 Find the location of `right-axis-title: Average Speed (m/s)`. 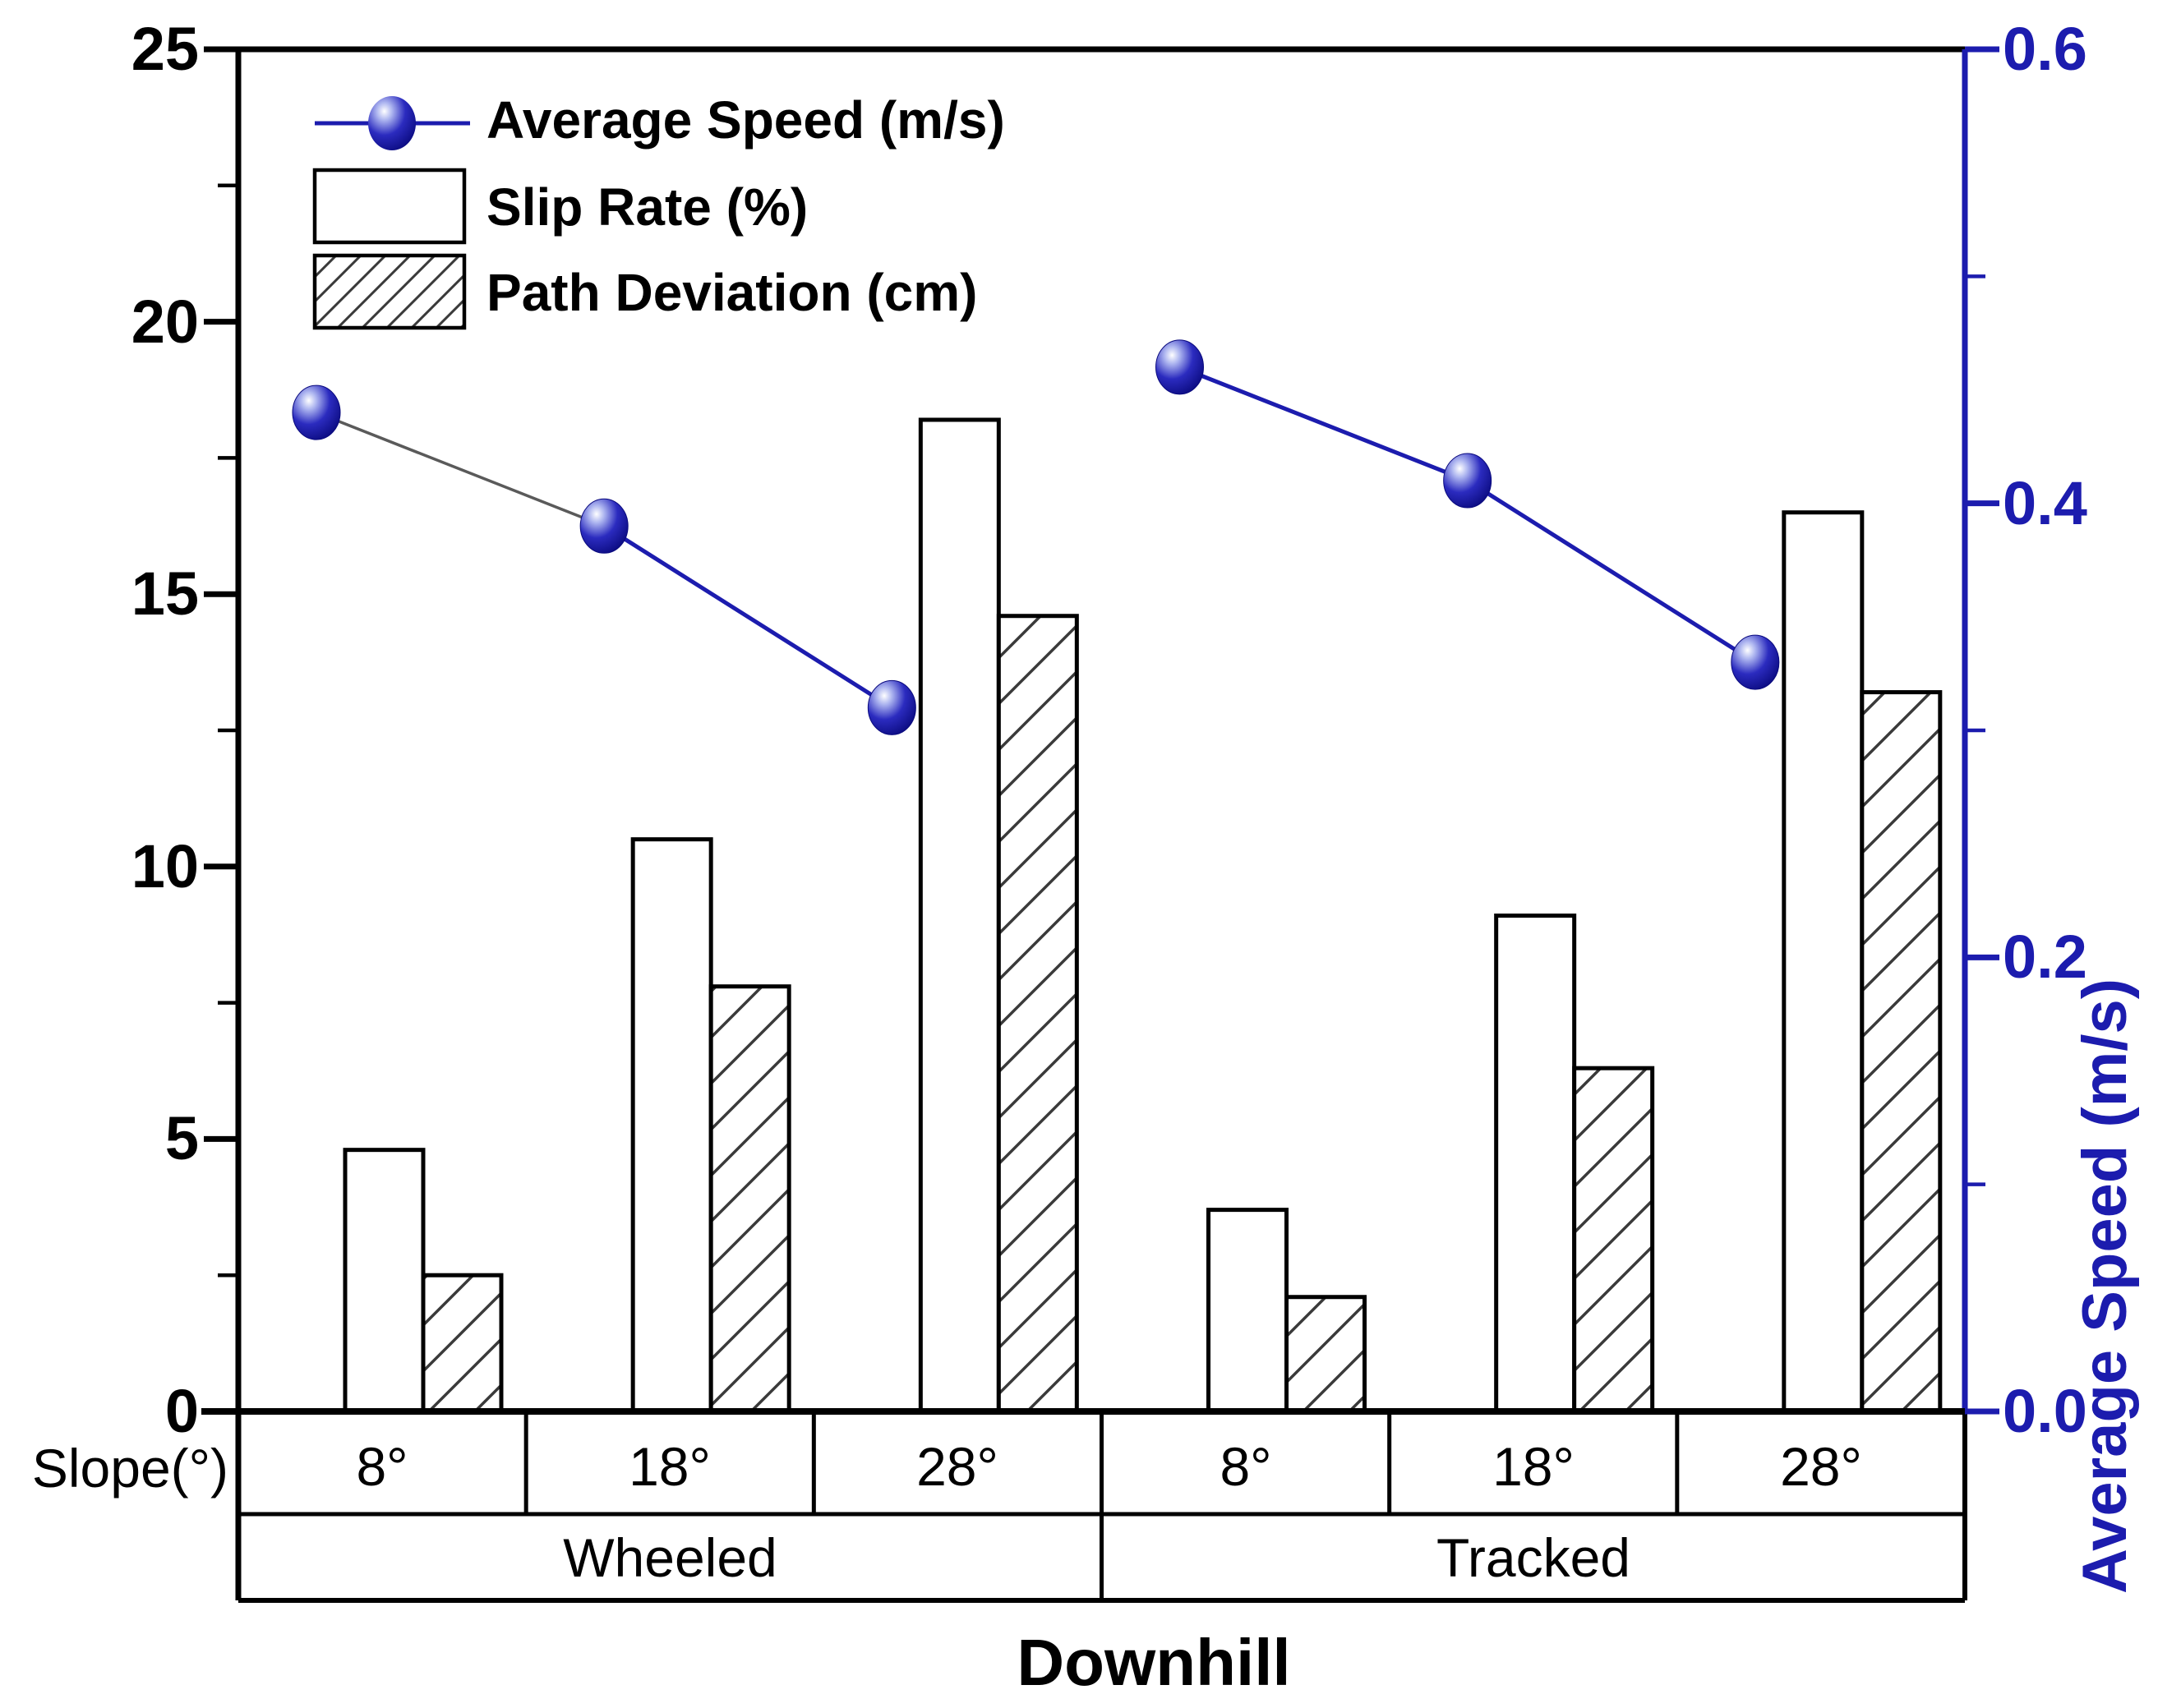

right-axis-title: Average Speed (m/s) is located at coordinates (2105, 1286).